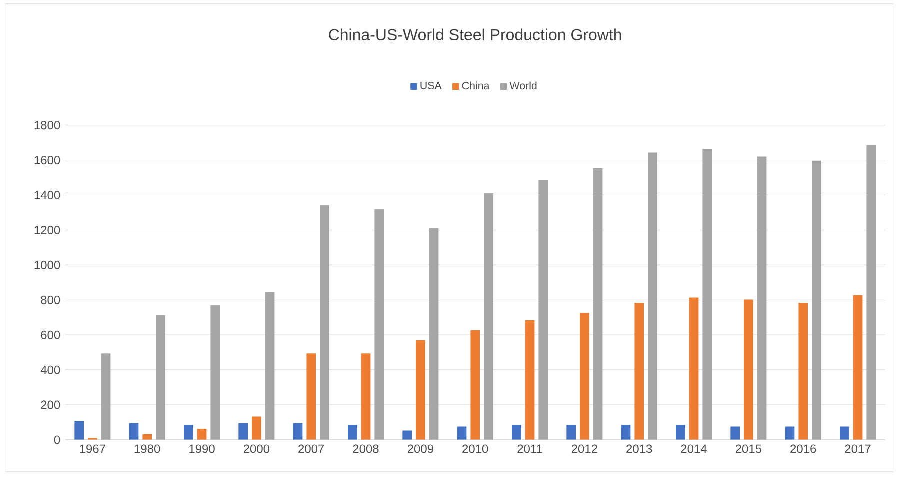  Describe the element at coordinates (93, 449) in the screenshot. I see `x-tick-label: 1967` at that location.